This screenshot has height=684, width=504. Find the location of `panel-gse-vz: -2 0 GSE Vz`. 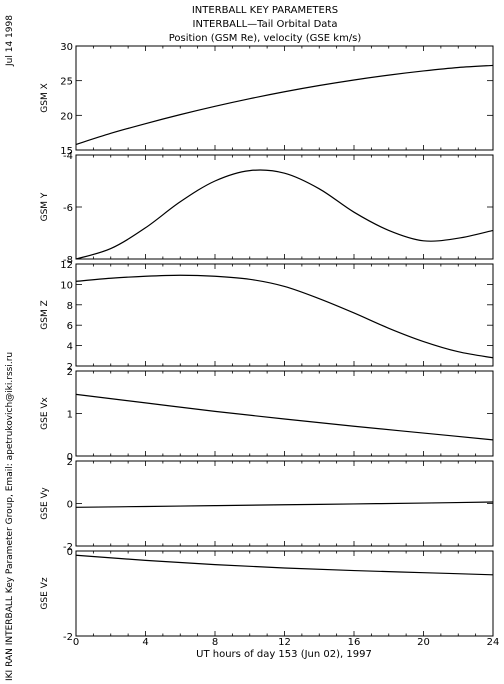

panel-gse-vz: -2 0 GSE Vz is located at coordinates (267, 595).